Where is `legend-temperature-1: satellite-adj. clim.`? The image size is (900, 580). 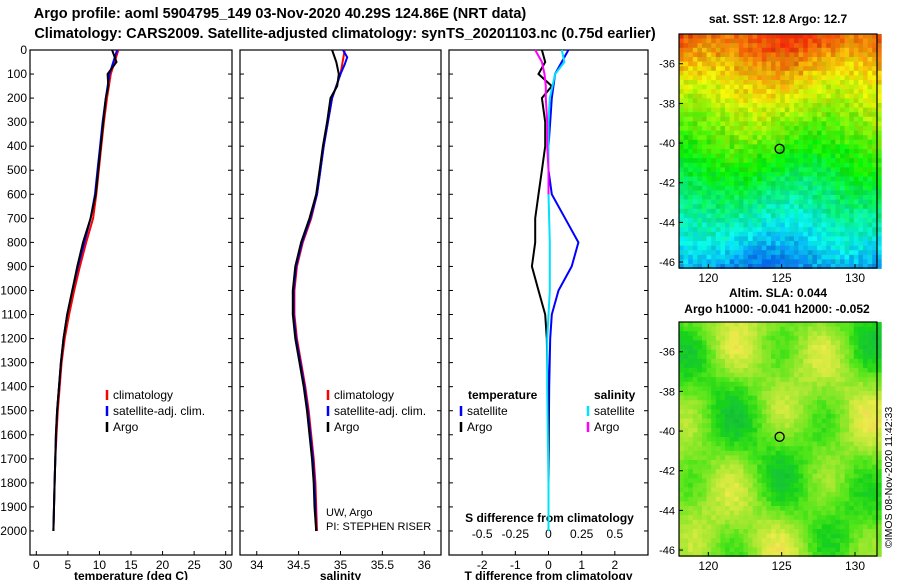 legend-temperature-1: satellite-adj. clim. is located at coordinates (159, 411).